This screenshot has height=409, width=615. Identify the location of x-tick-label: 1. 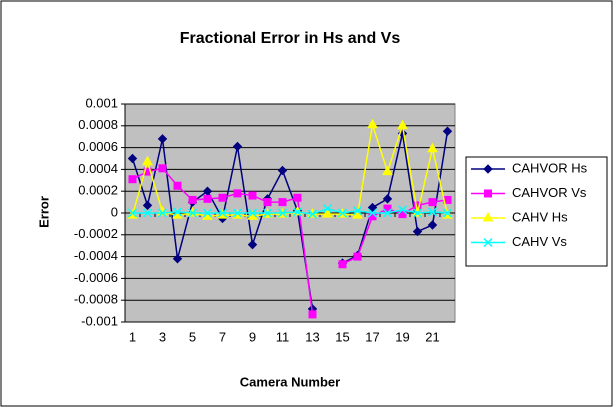
(132, 336).